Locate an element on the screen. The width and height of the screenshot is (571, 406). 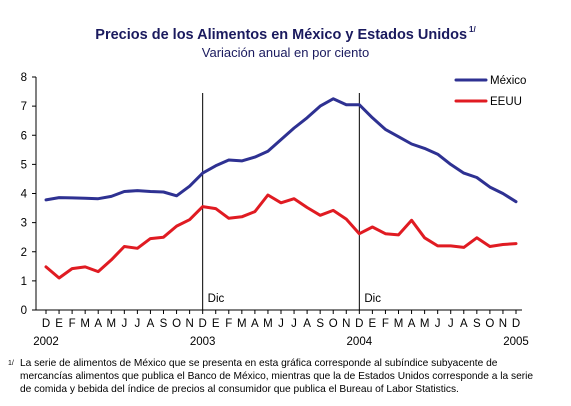
y-tick-label: 5 is located at coordinates (24, 165).